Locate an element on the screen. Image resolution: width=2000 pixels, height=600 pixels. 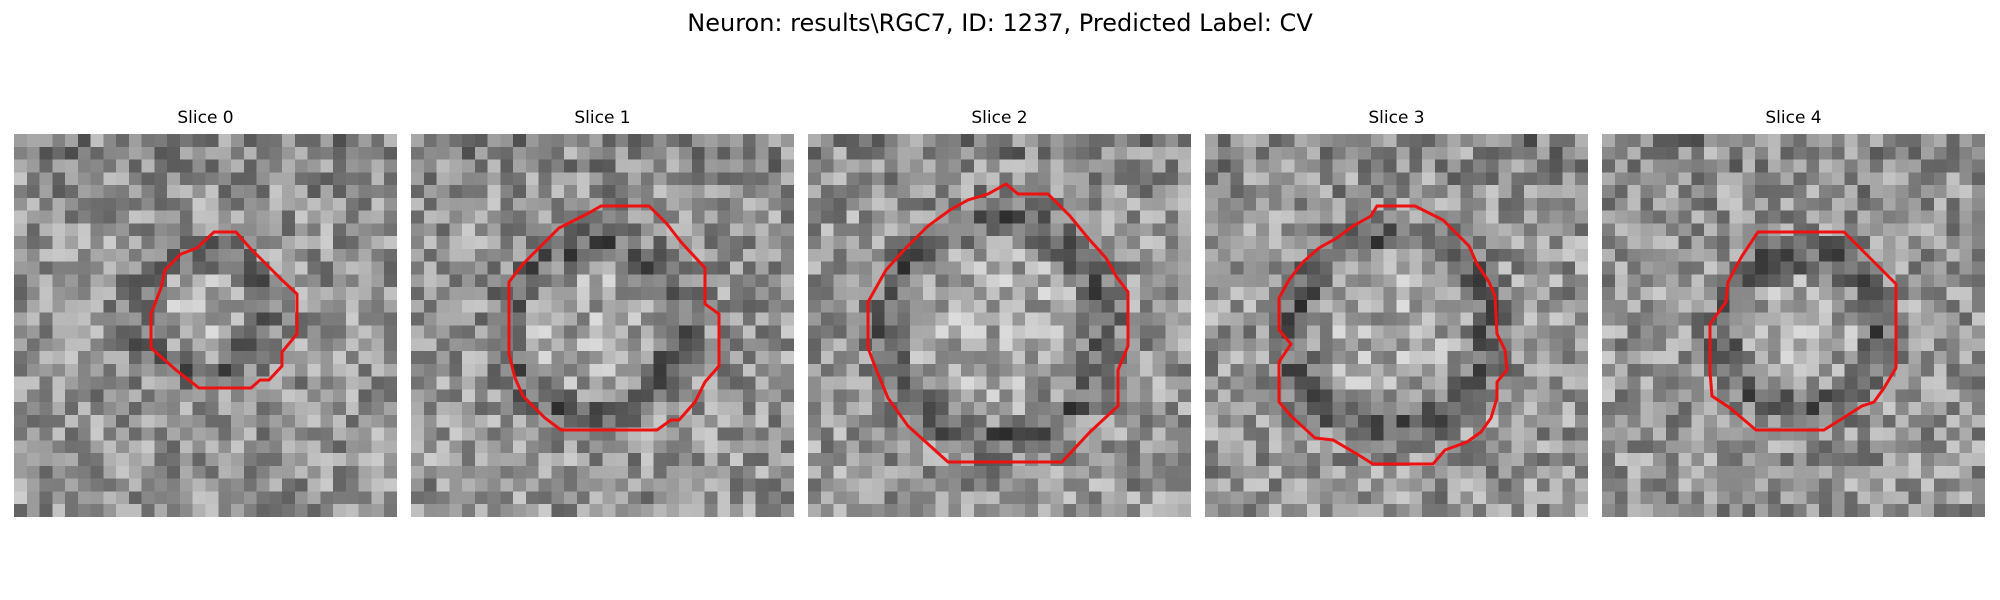
slice-panel-0: Slice 0 is located at coordinates (205, 311).